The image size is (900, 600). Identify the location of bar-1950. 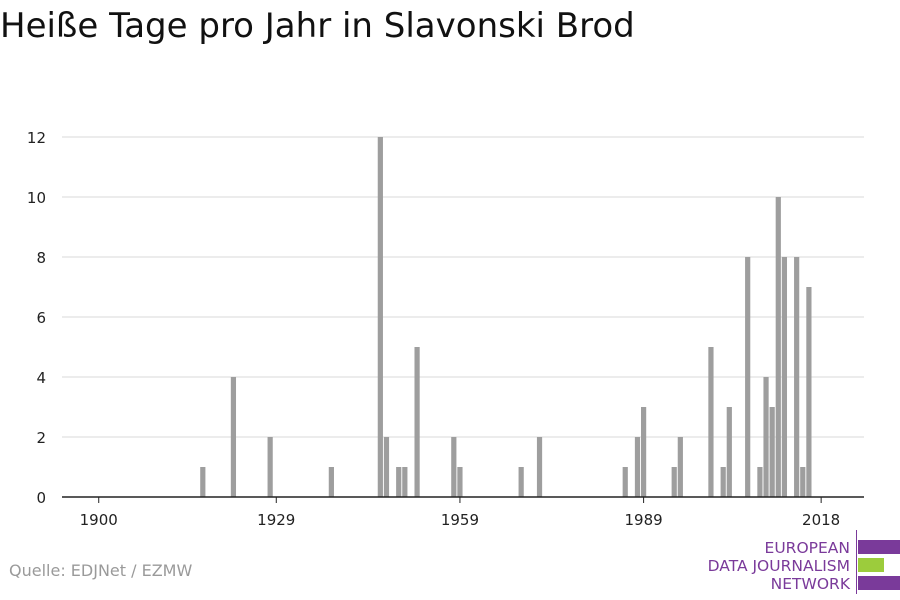
(405, 482).